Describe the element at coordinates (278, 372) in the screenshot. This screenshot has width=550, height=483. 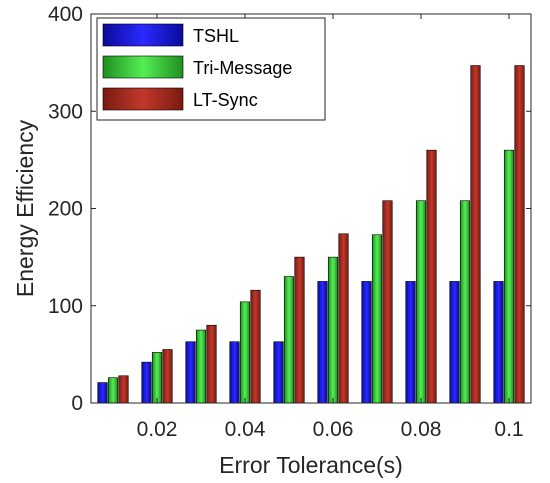
I see `bar-tshl-0.05` at that location.